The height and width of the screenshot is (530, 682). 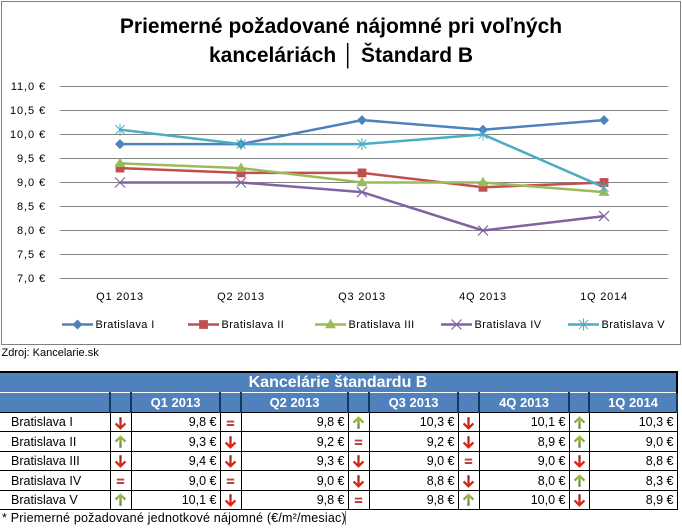 I want to click on svg-text: Q2 2013, so click(x=241, y=297).